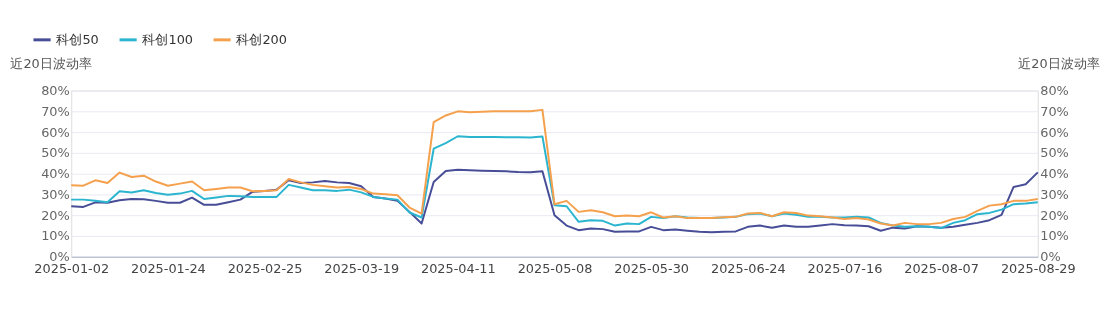 The height and width of the screenshot is (325, 1109). What do you see at coordinates (51, 64) in the screenshot?
I see `y-axis-title: 近20日波动率` at bounding box center [51, 64].